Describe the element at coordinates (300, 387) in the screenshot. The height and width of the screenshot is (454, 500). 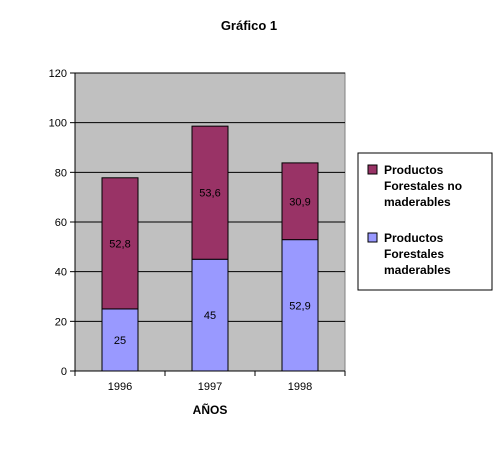
I see `x-tick-label: 1998` at that location.